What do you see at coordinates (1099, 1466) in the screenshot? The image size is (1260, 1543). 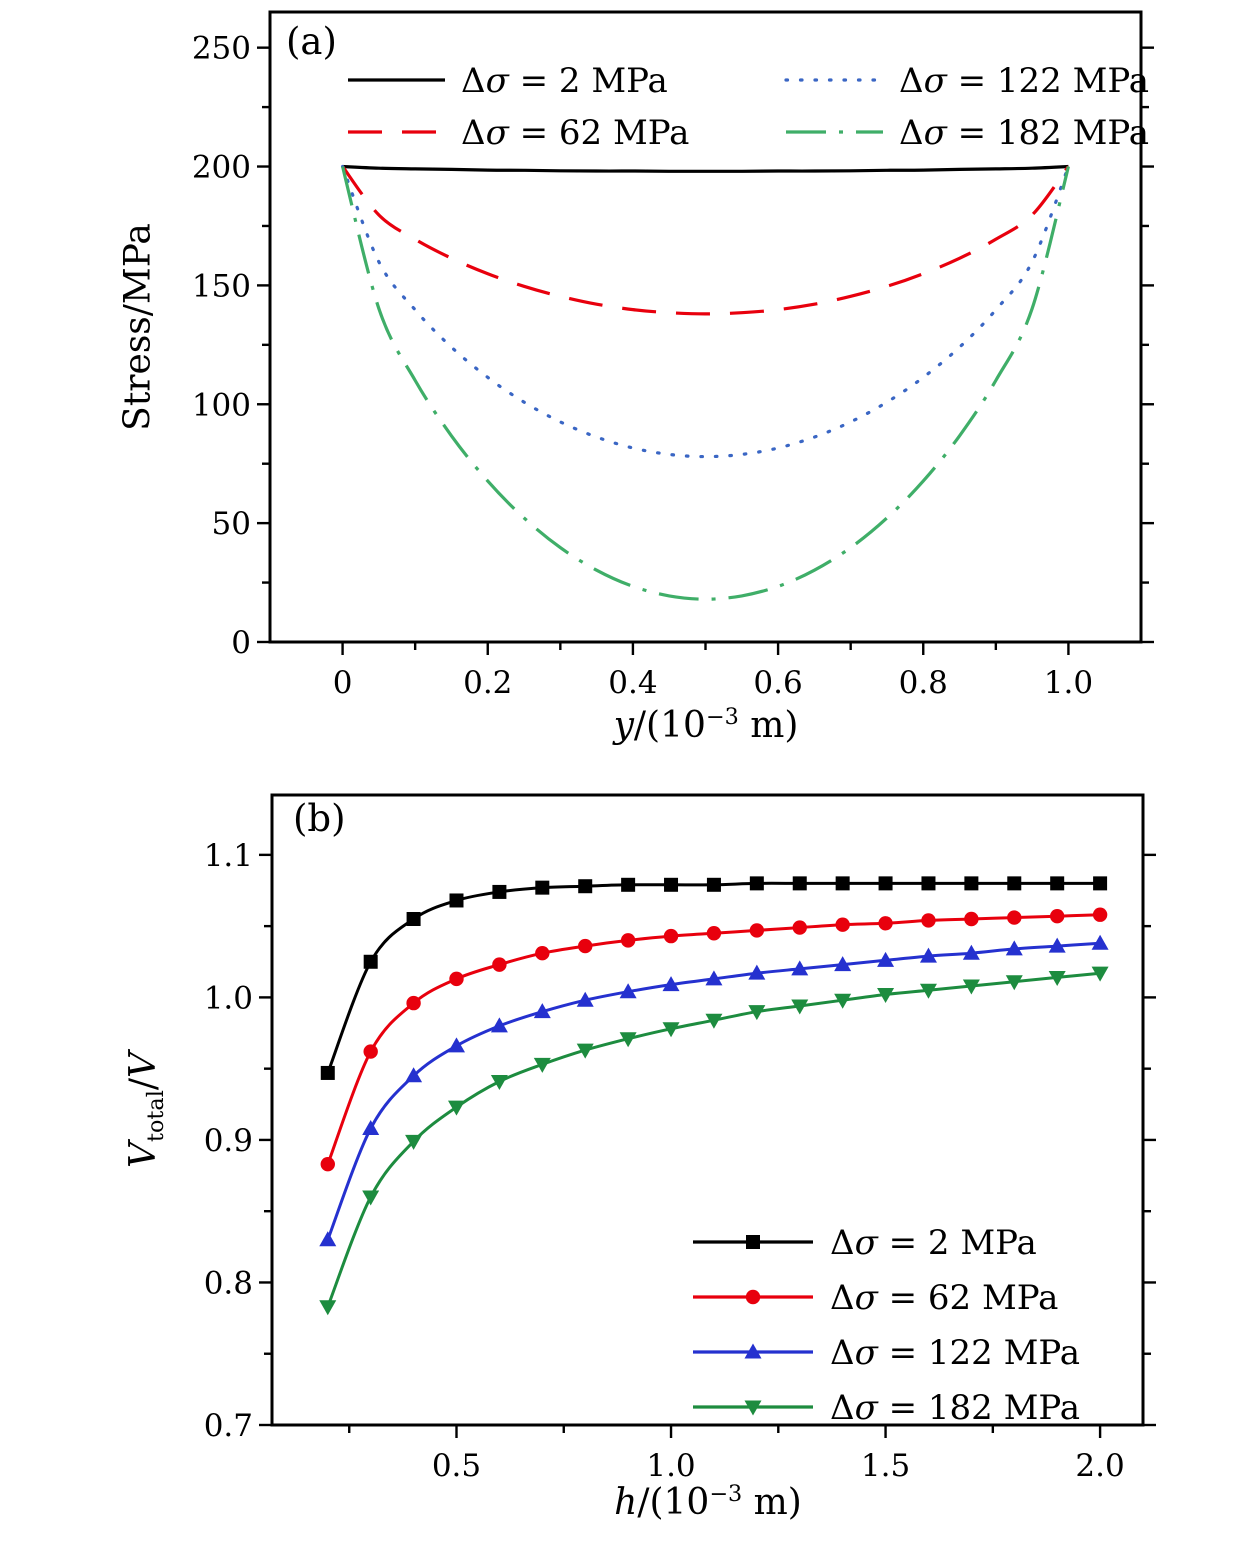 I see `x-tick-label: 2.0` at bounding box center [1099, 1466].